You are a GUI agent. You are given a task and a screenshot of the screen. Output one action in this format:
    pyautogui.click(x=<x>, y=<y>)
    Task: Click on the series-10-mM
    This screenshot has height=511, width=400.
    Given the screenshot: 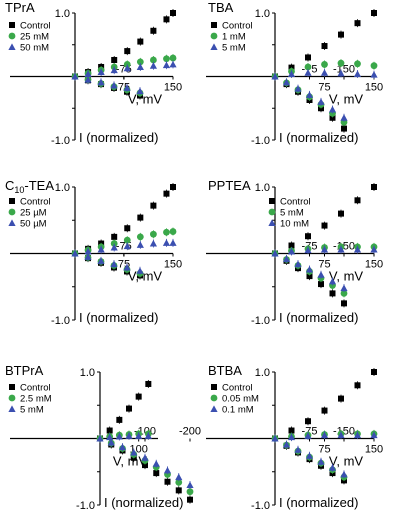 What is the action you would take?
    pyautogui.click(x=324, y=269)
    